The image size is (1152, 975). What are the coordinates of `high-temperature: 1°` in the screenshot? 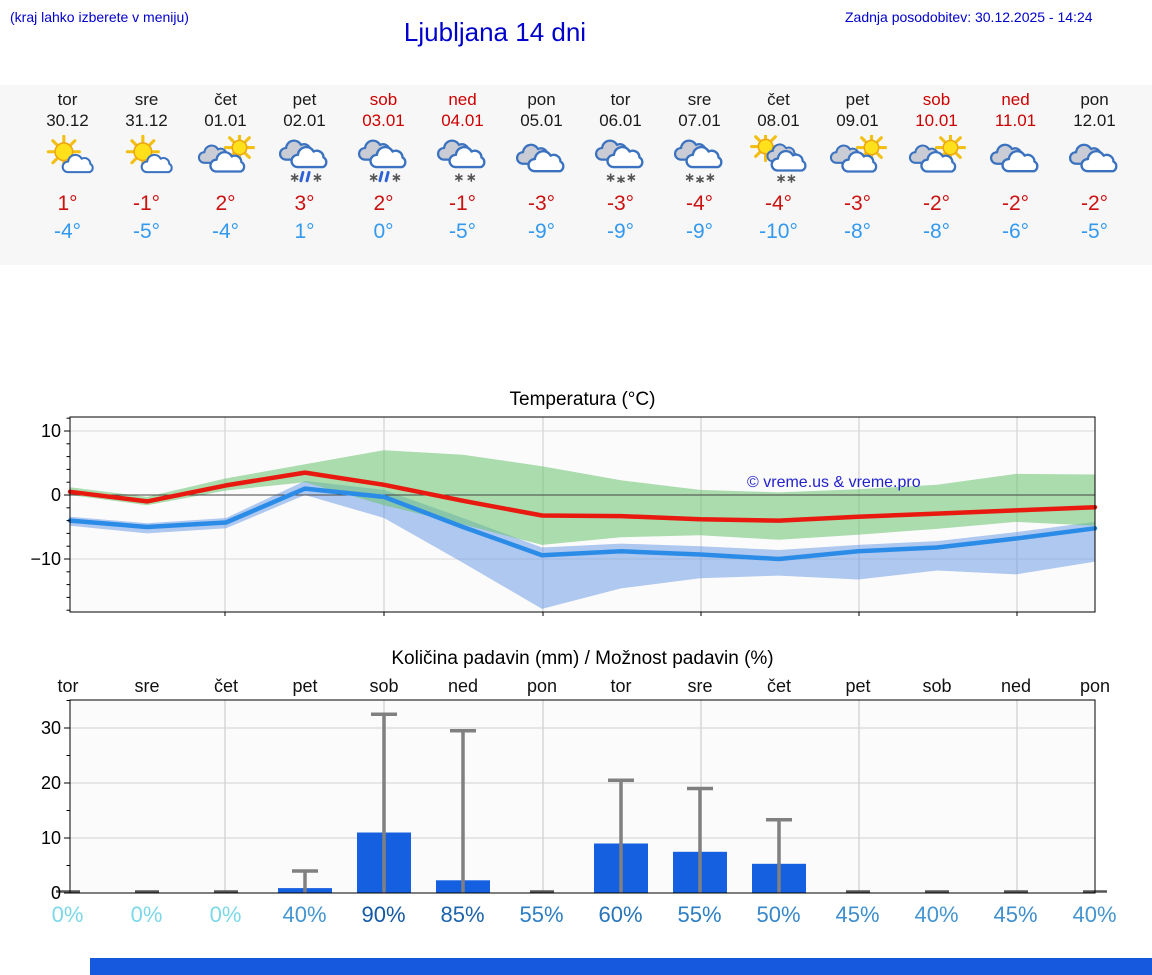 It's located at (67, 203).